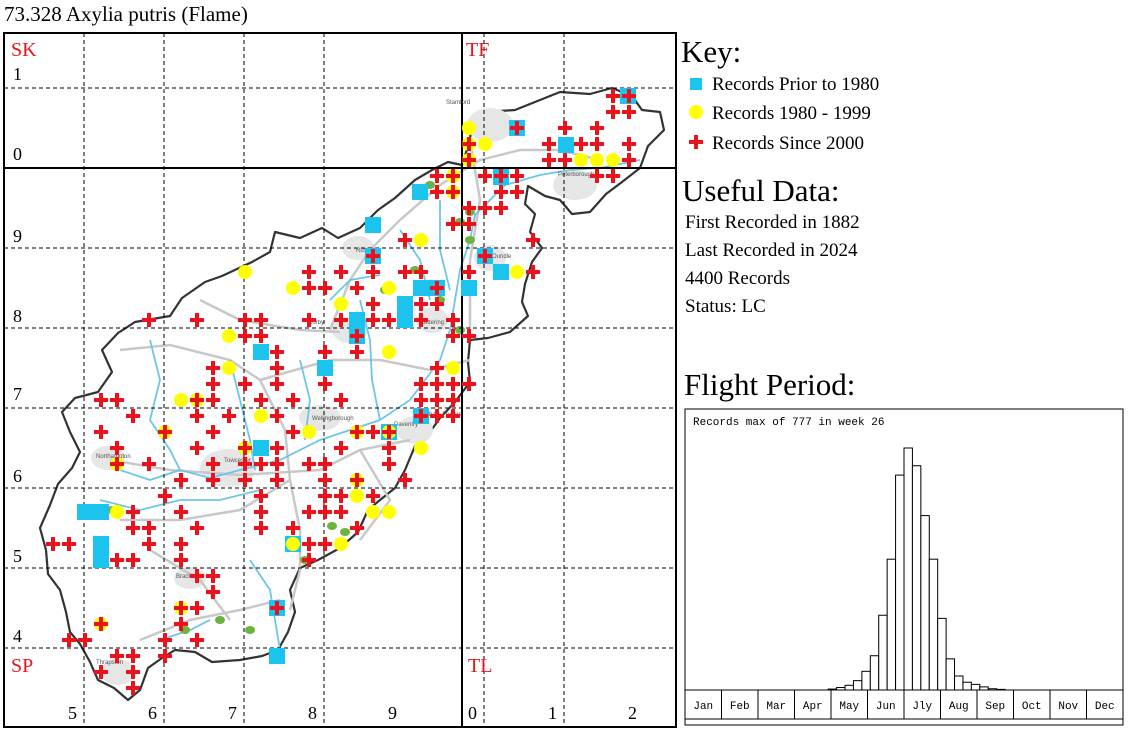 Image resolution: width=1130 pixels, height=733 pixels. Describe the element at coordinates (270, 316) in the screenshot. I see `road` at that location.